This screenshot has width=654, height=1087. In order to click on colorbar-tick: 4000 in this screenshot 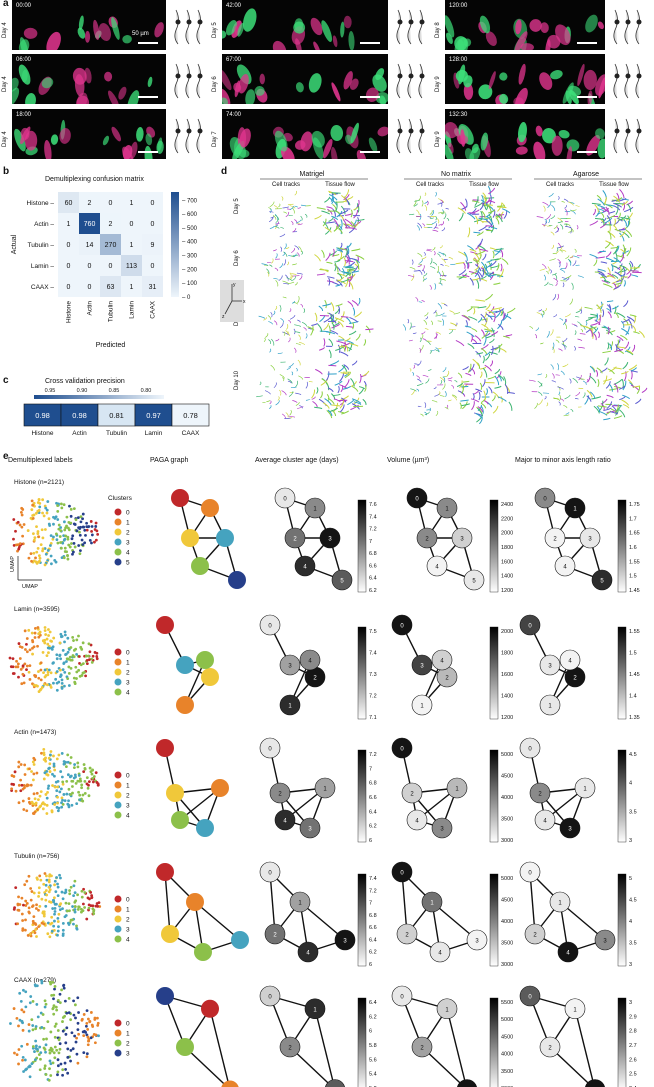, I will do `click(507, 798)`.